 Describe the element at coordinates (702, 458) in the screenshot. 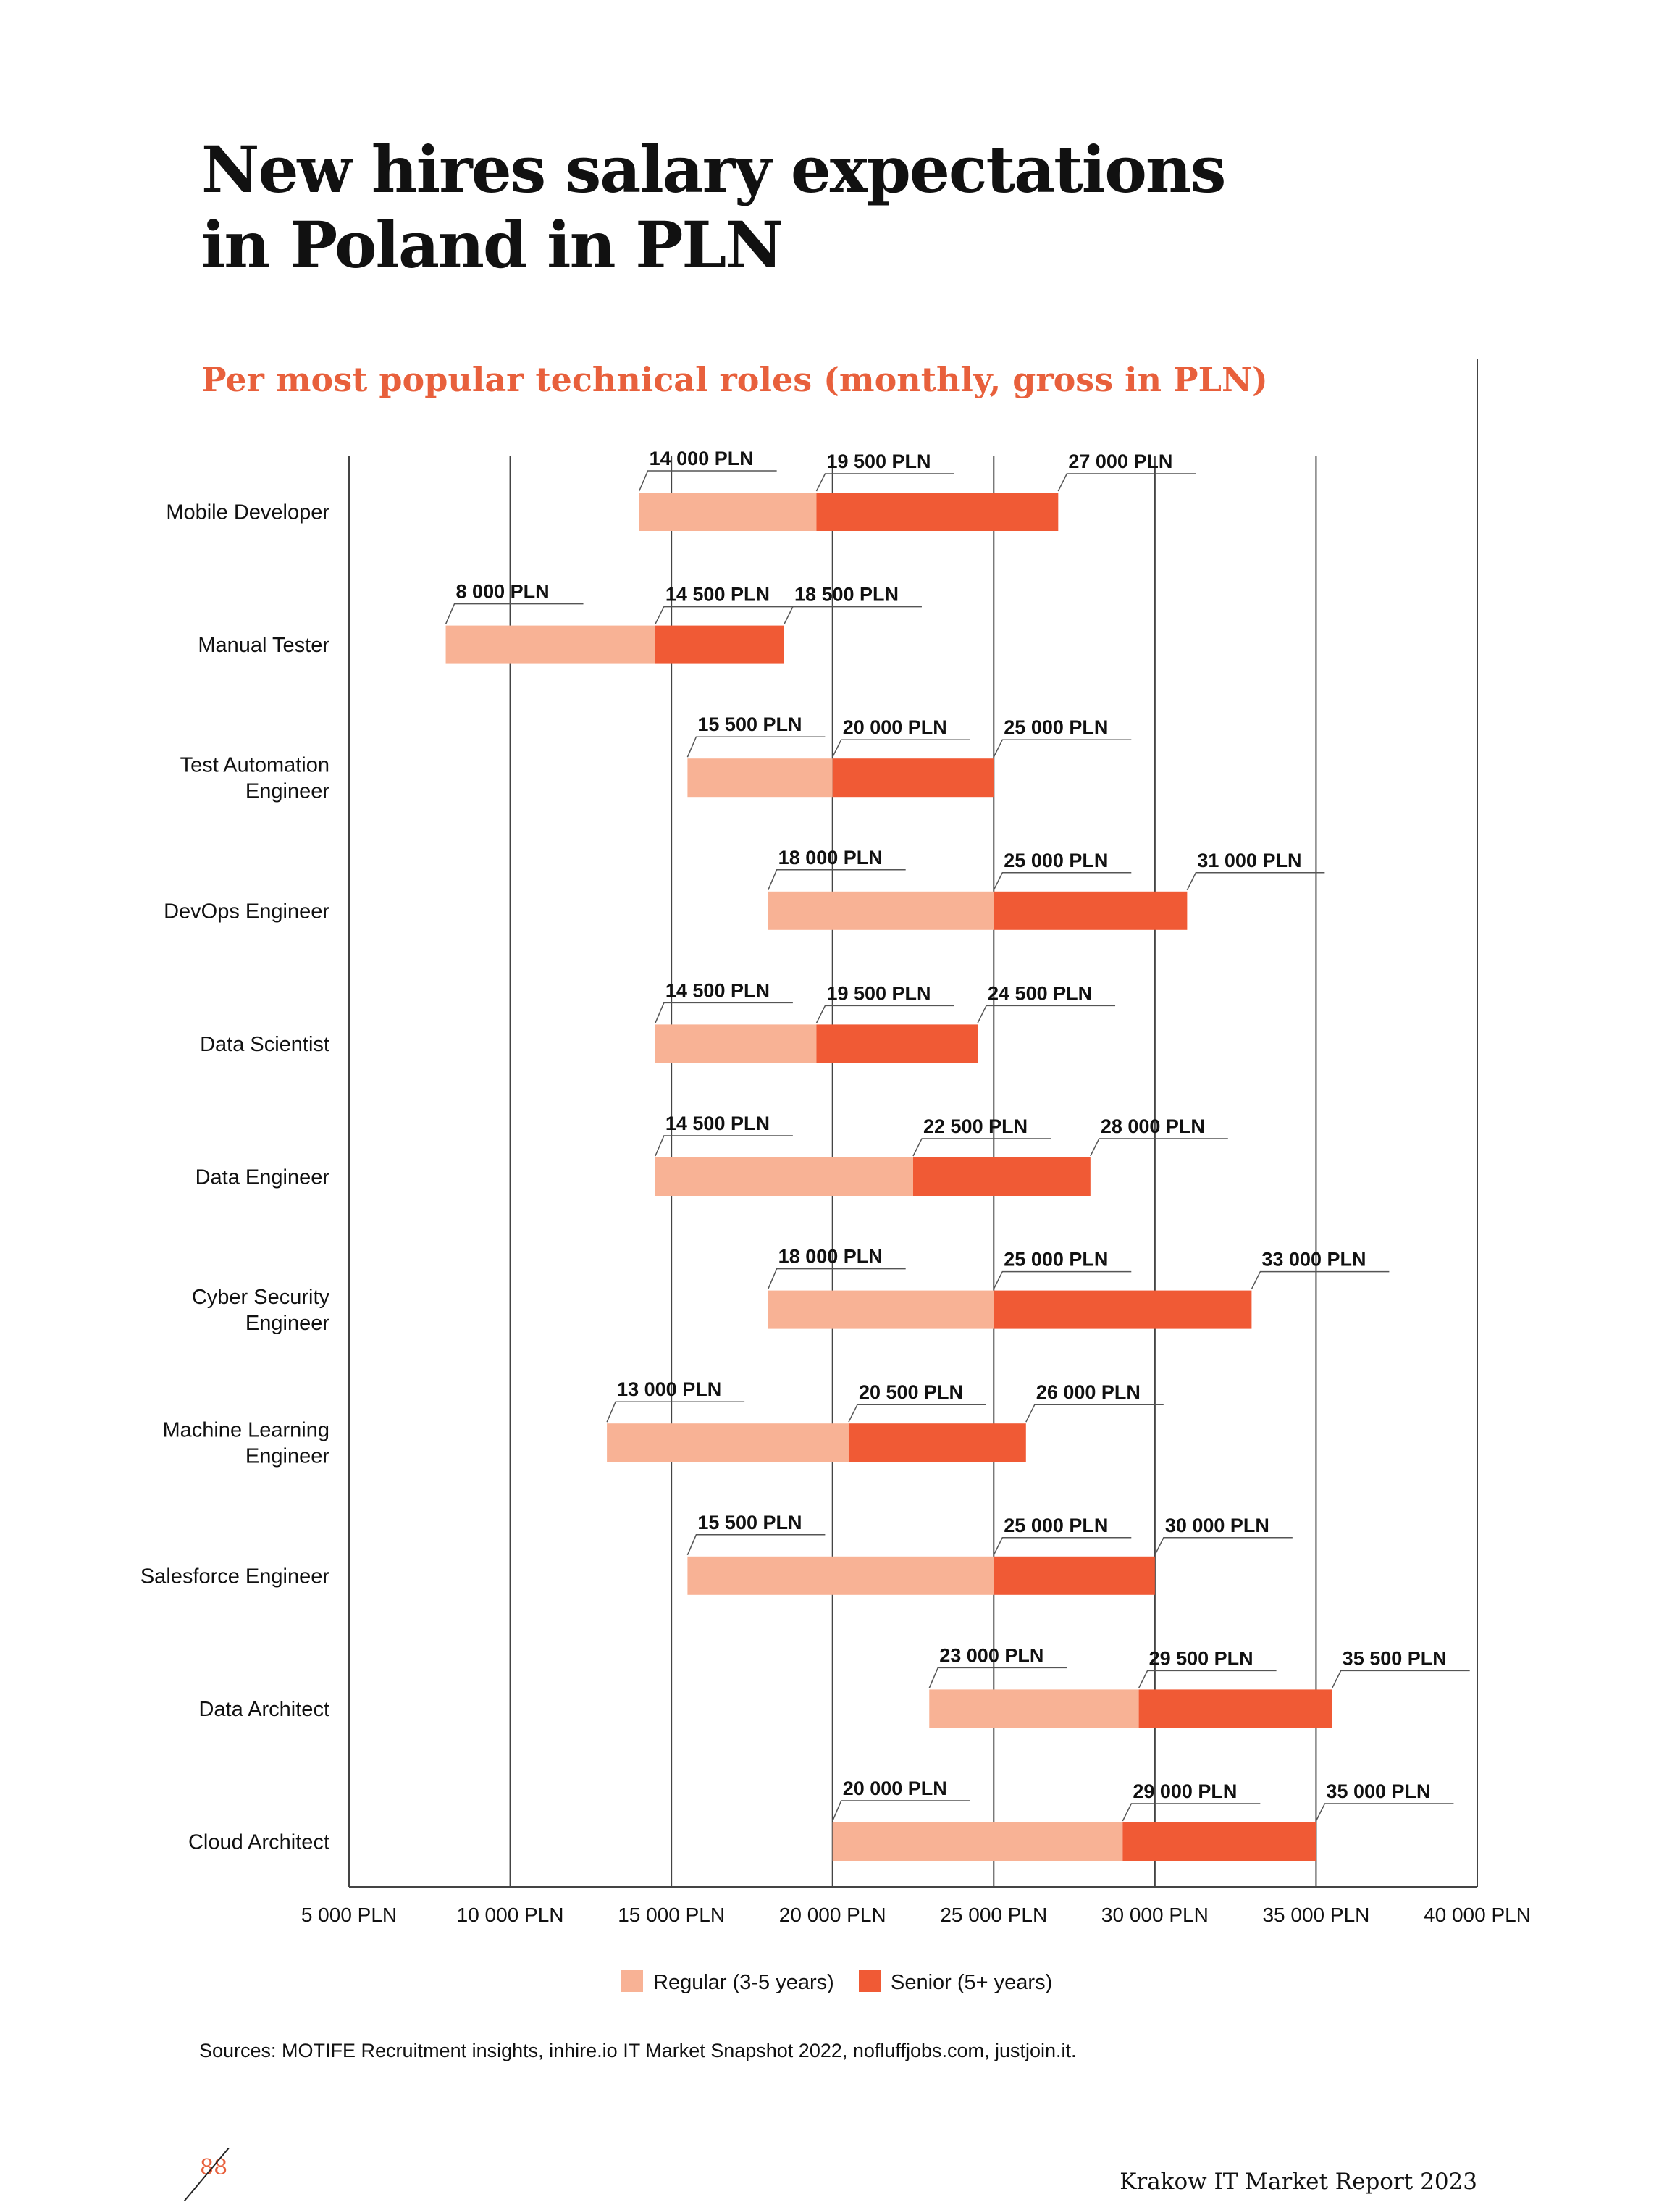

I see `data-label: 14 000 PLN` at that location.